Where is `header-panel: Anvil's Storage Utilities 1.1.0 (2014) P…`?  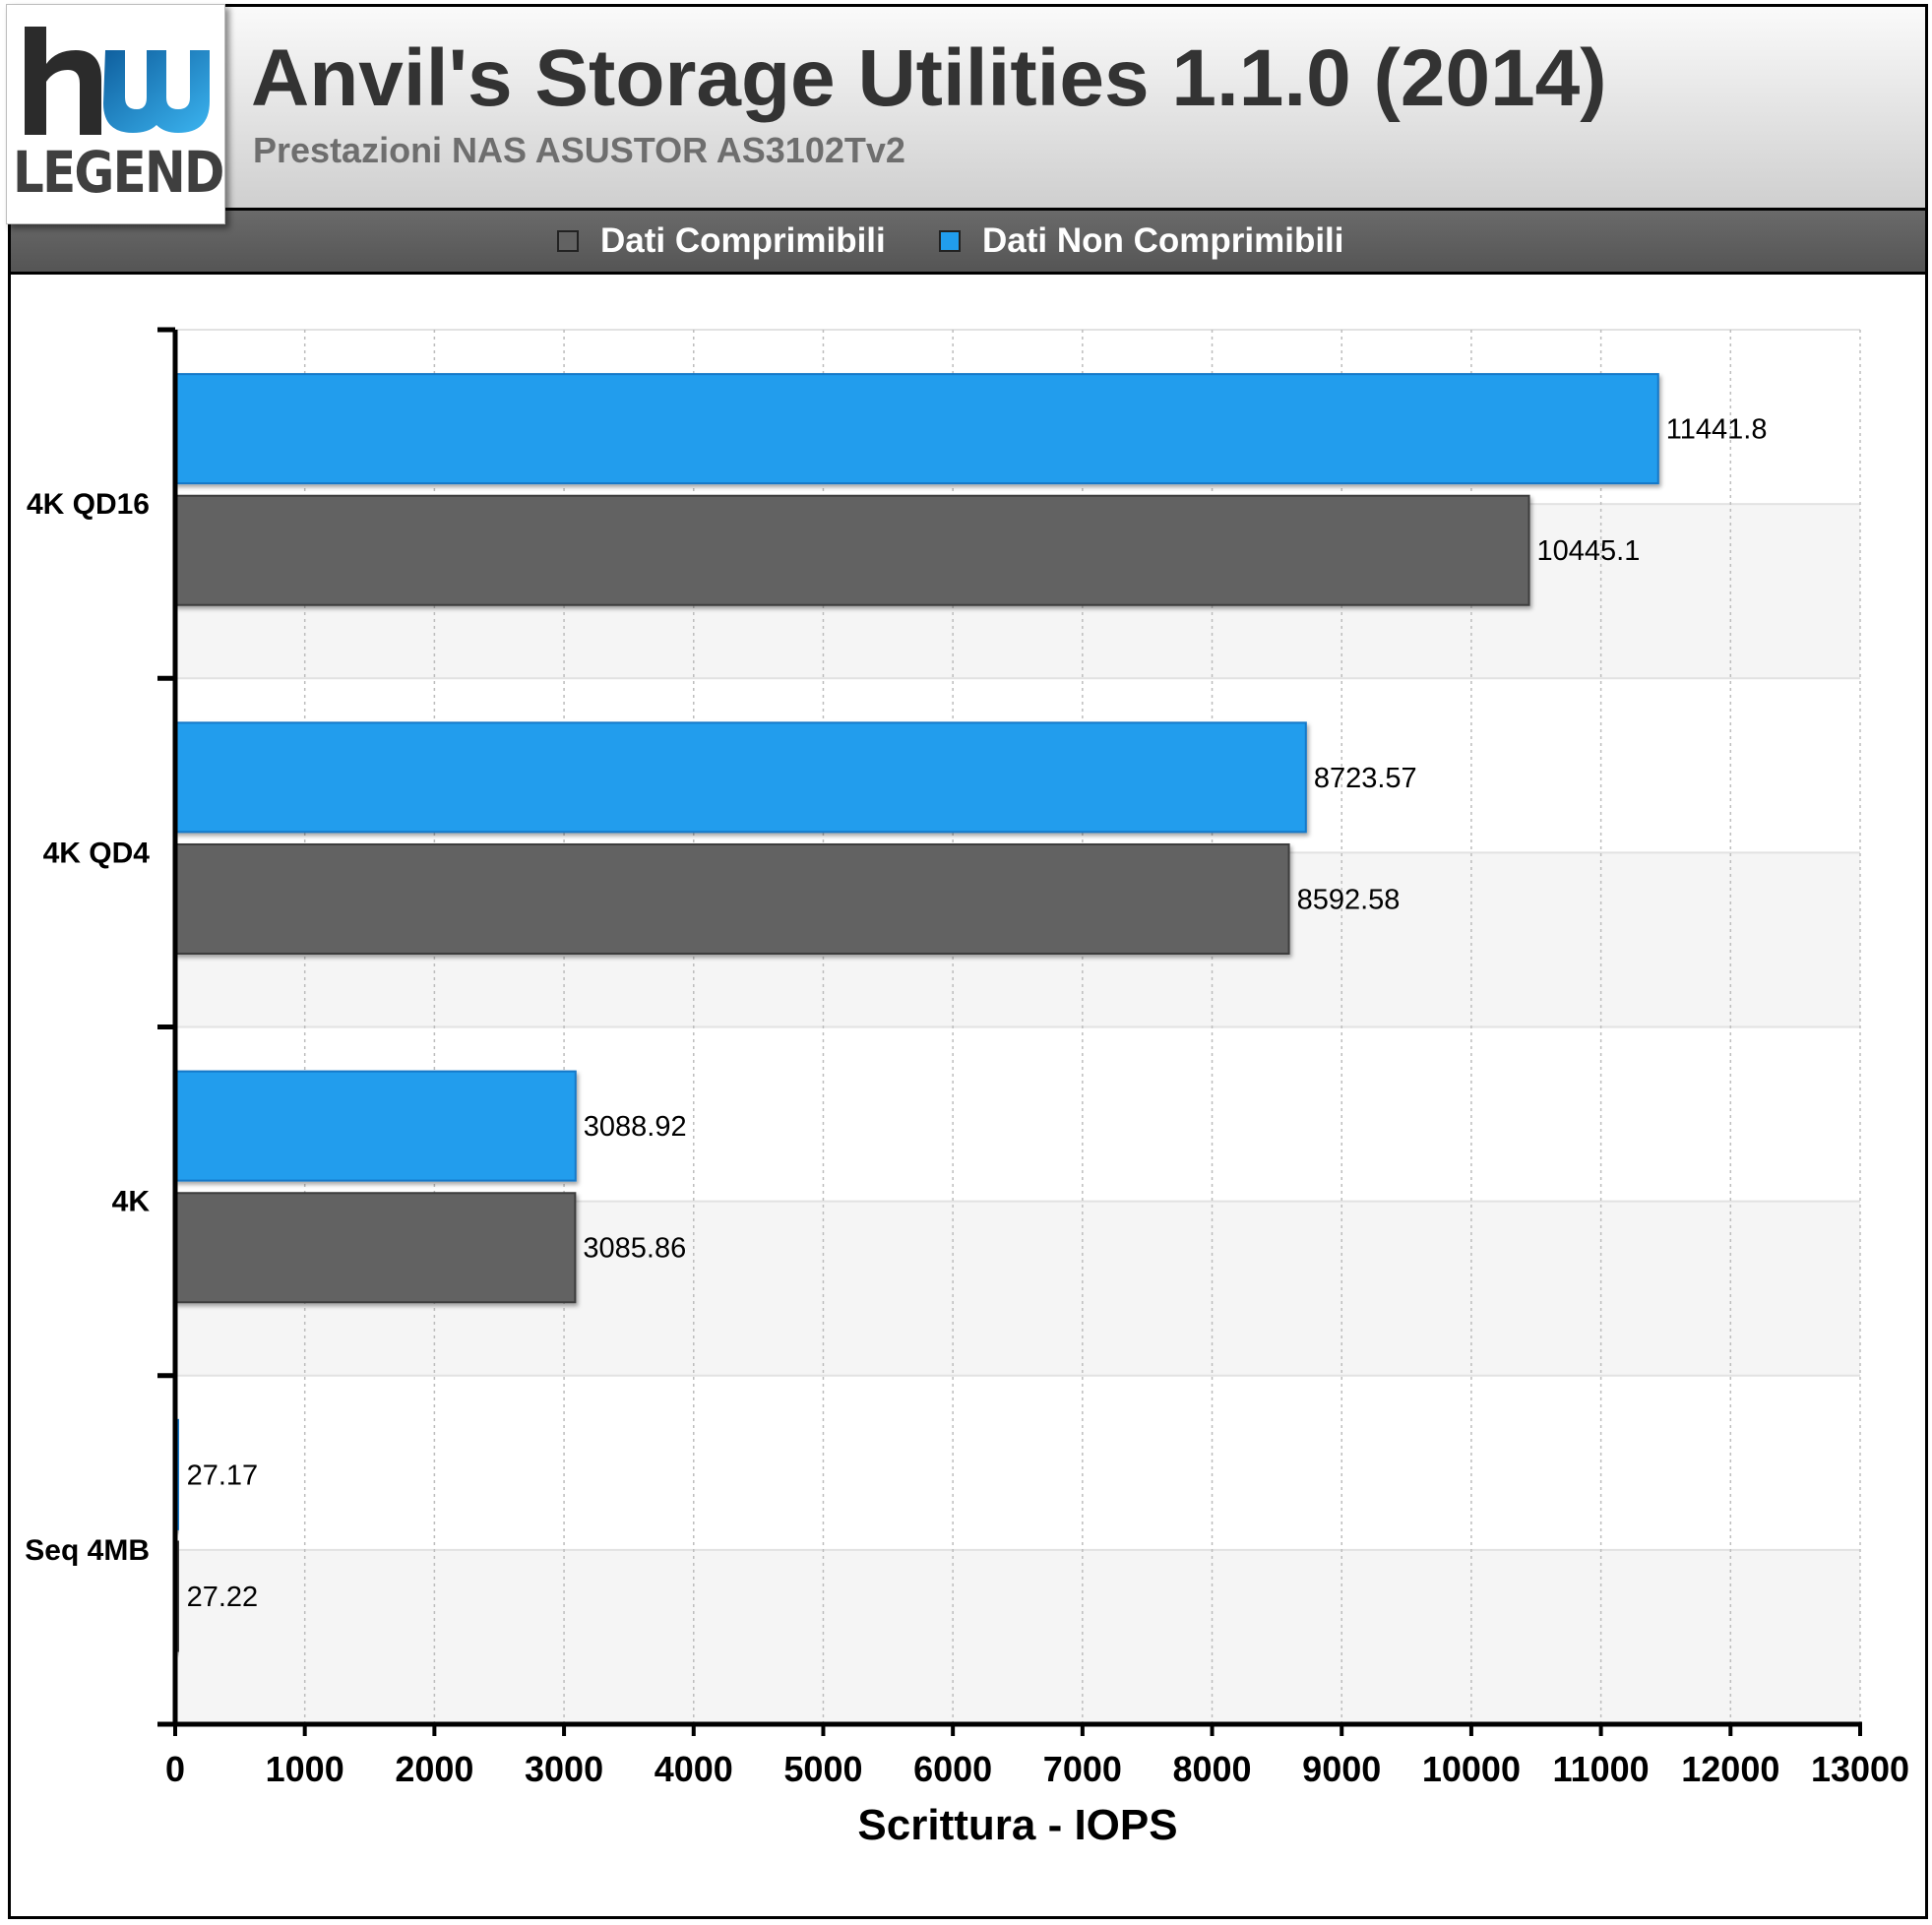
header-panel: Anvil's Storage Utilities 1.1.0 (2014) P… is located at coordinates (968, 107).